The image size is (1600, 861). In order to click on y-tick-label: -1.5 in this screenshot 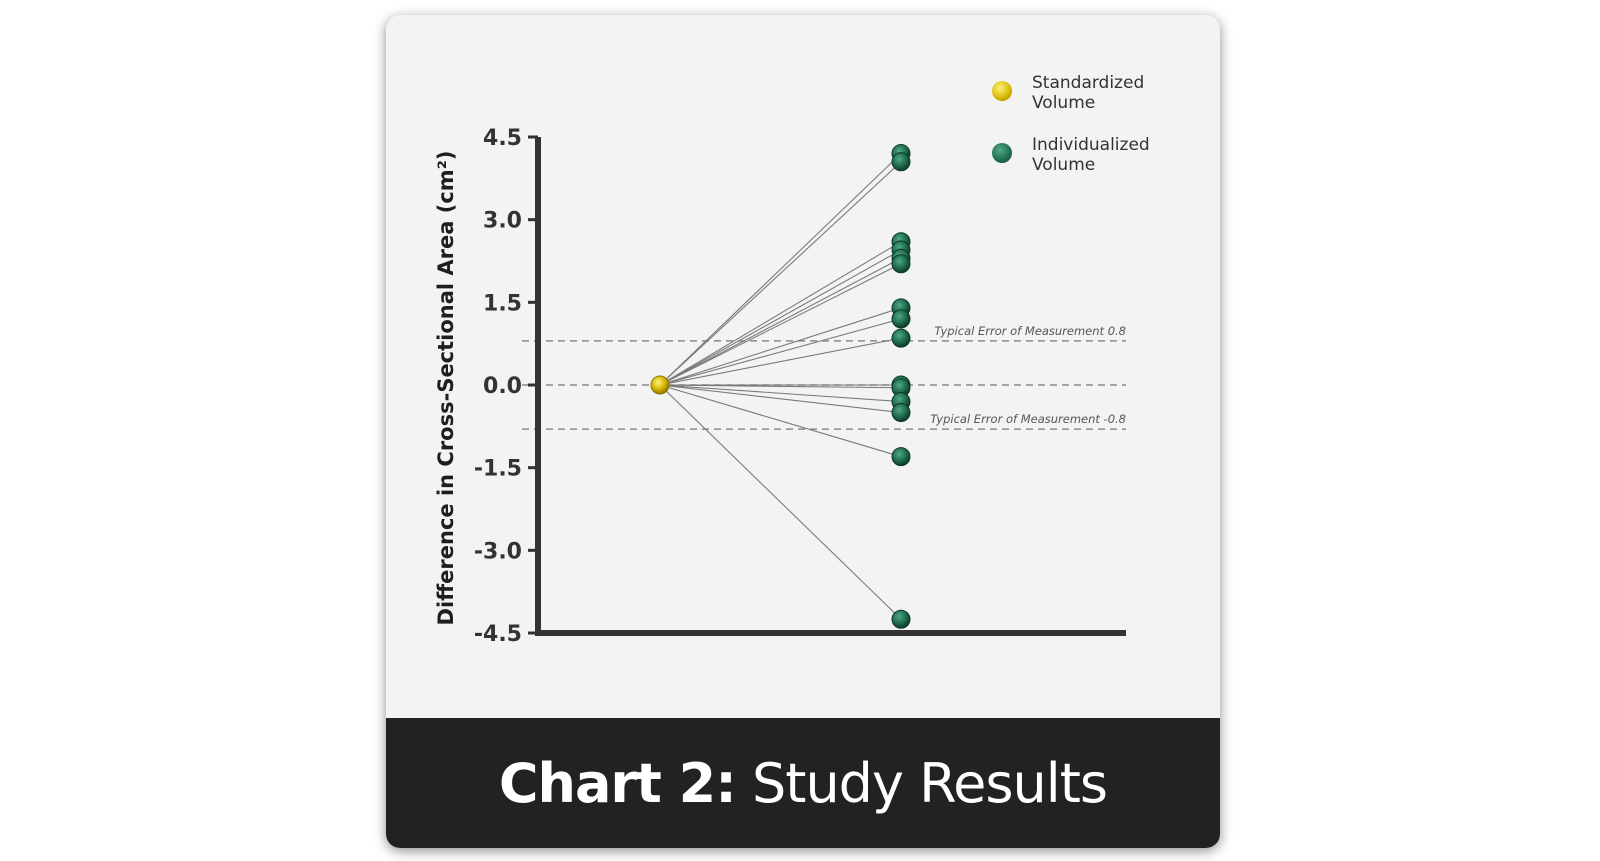, I will do `click(498, 469)`.